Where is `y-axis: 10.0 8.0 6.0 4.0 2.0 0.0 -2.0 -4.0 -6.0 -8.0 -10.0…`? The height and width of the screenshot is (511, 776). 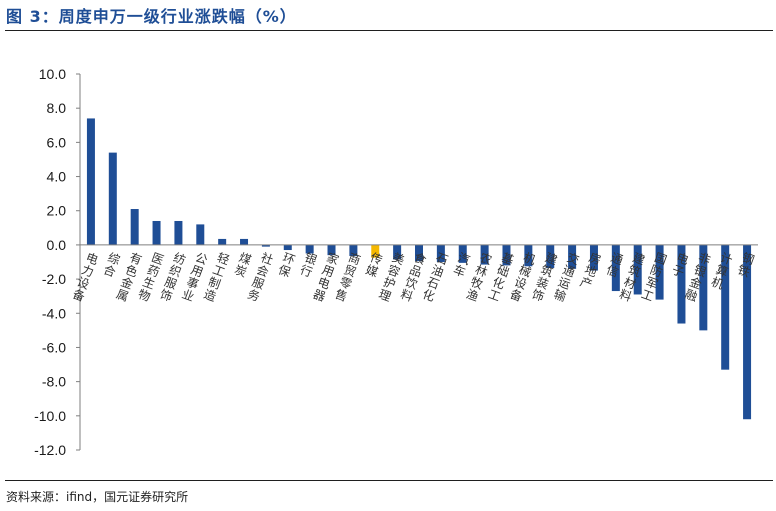
y-axis: 10.0 8.0 6.0 4.0 2.0 0.0 -2.0 -4.0 -6.0 -8.0 -10.0… is located at coordinates (57, 262).